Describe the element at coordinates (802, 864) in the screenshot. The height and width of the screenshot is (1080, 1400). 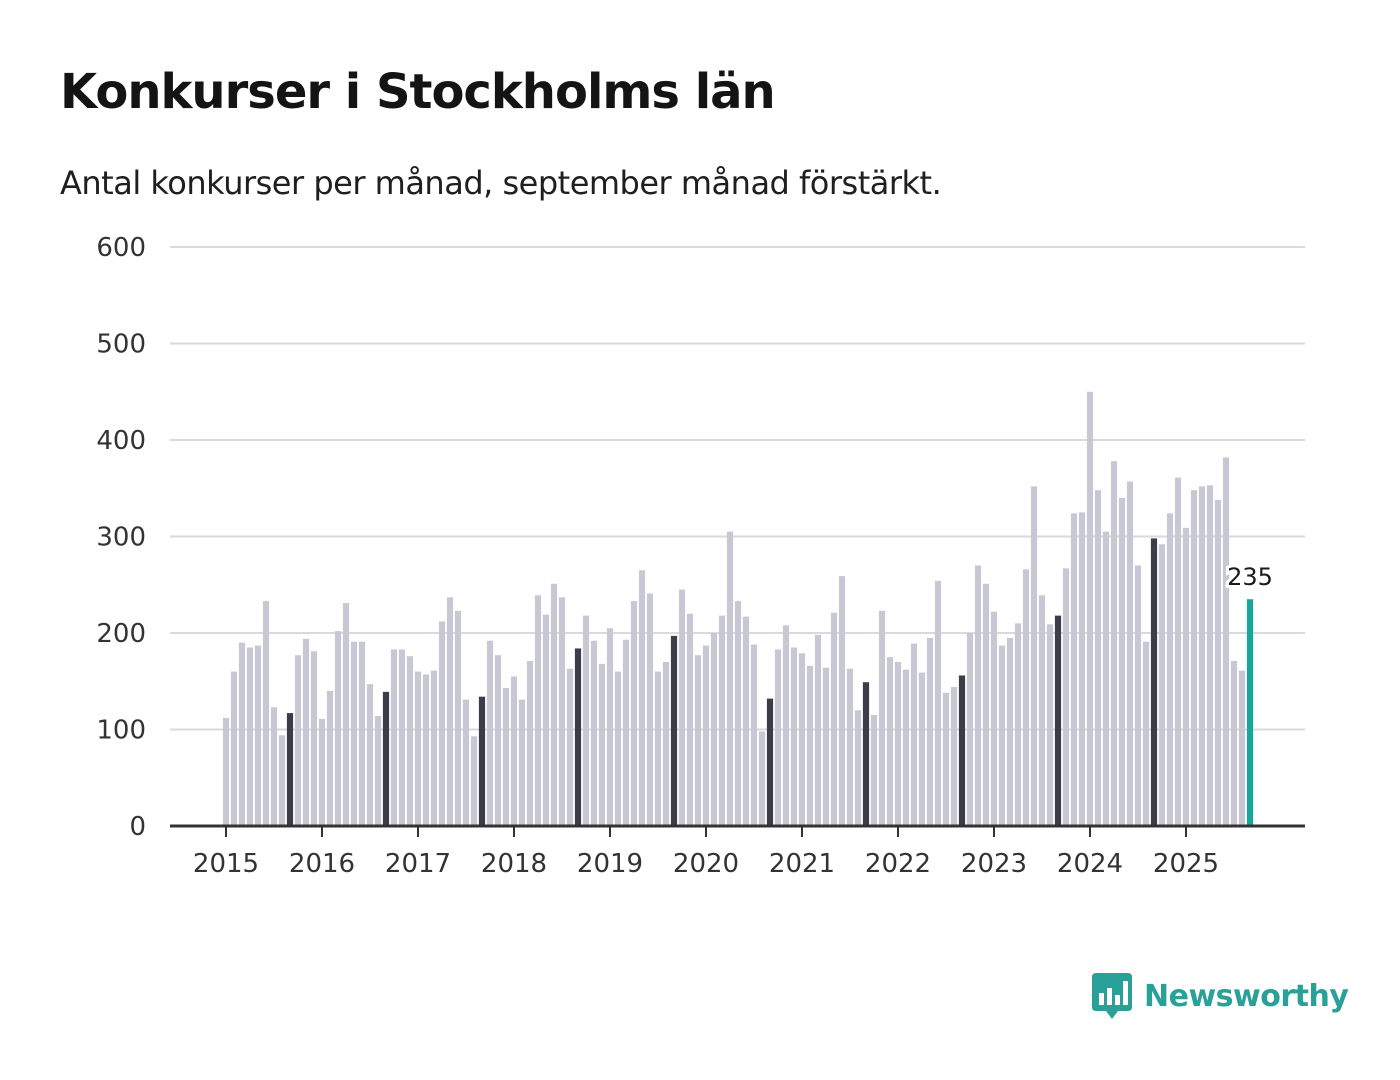
I see `x-tick-label: 2021` at that location.